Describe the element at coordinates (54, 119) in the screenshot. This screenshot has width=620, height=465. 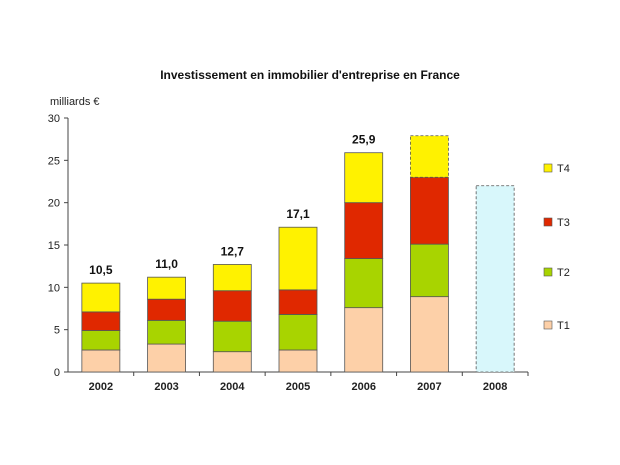
I see `y-tick-label: 30` at that location.